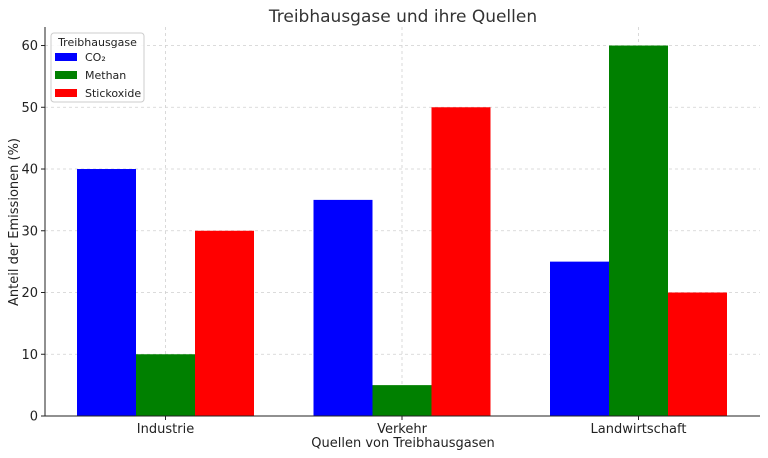  What do you see at coordinates (14, 222) in the screenshot?
I see `y-axis-label: Anteil der Emissionen (%)` at bounding box center [14, 222].